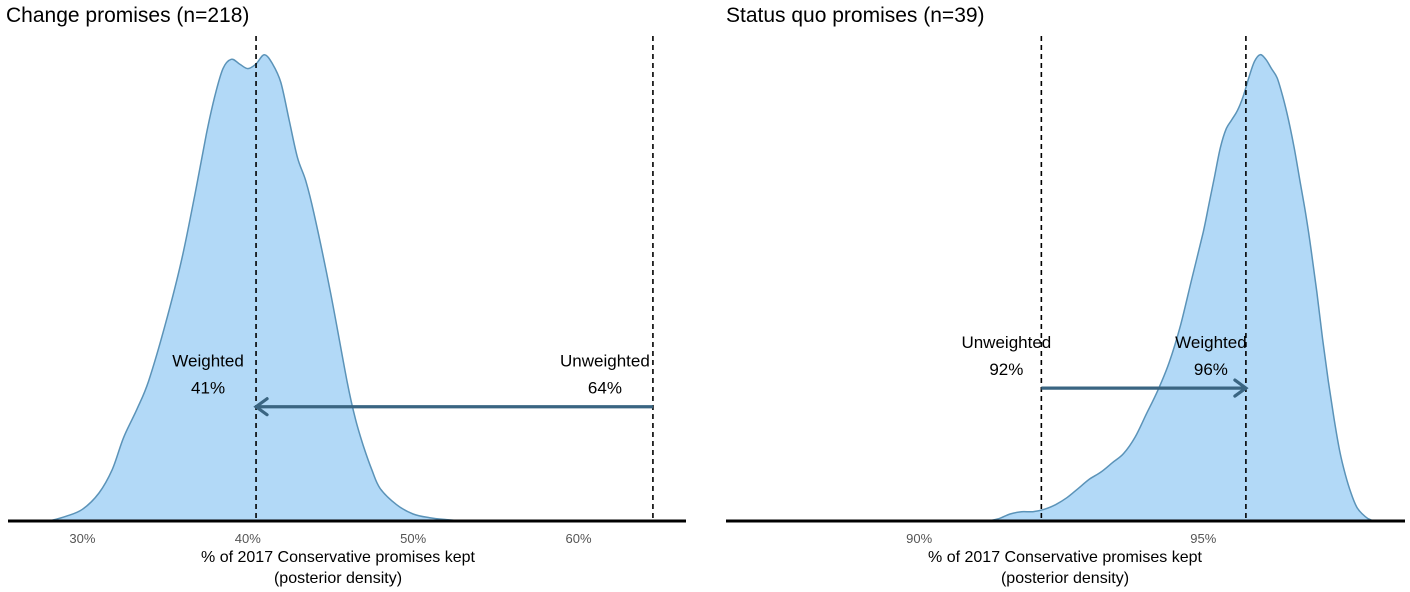 This screenshot has height=592, width=1410. Describe the element at coordinates (1211, 369) in the screenshot. I see `reference-value: 96%` at that location.